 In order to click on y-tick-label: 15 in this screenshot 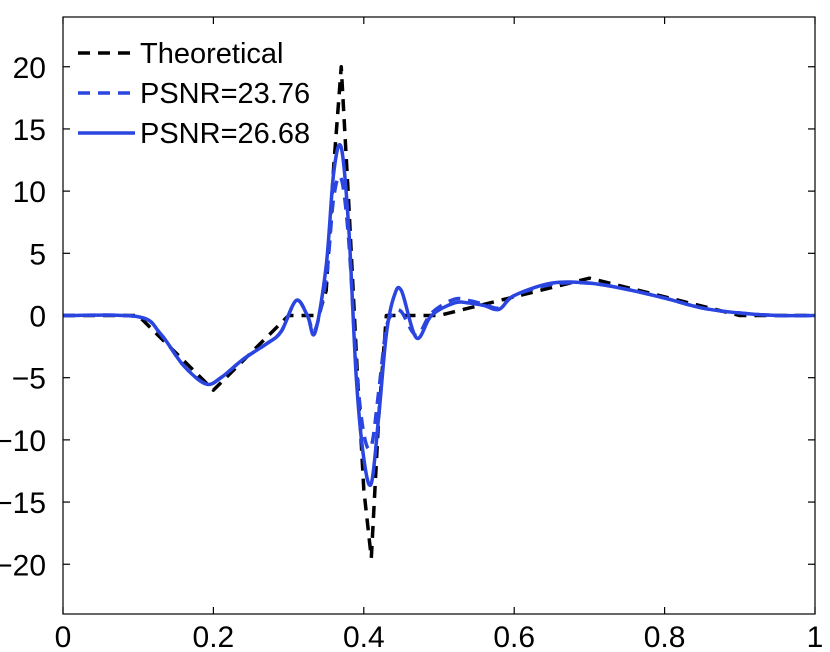, I will do `click(29, 130)`.